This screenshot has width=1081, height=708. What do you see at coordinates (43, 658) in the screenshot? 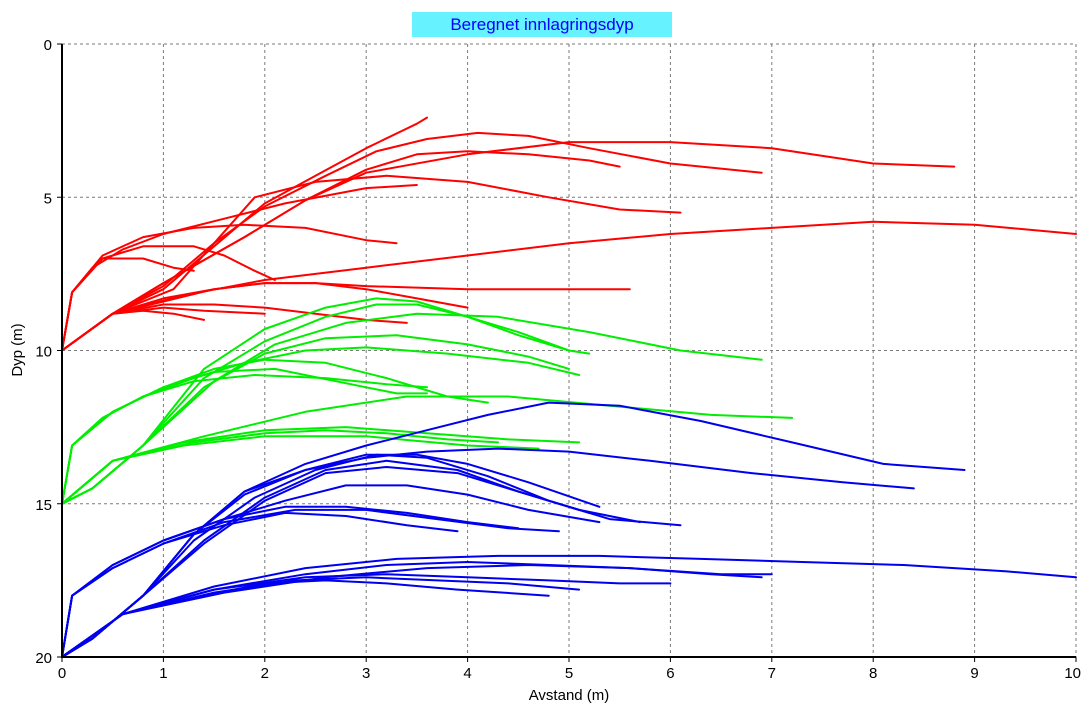
I see `y-tick-label: 20` at bounding box center [43, 658].